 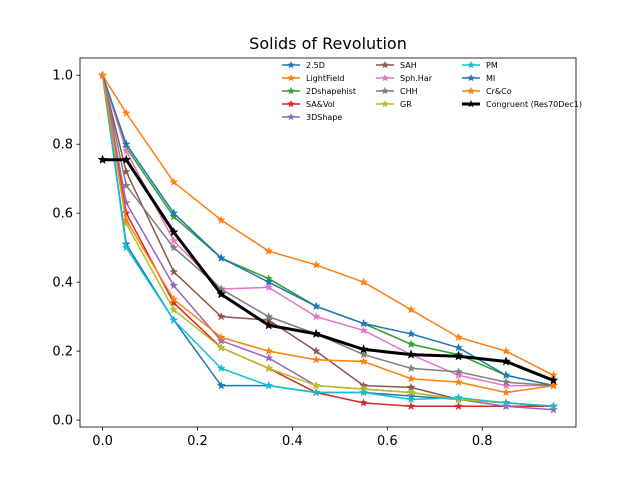 What do you see at coordinates (102, 441) in the screenshot?
I see `x-tick-label: 0.0` at bounding box center [102, 441].